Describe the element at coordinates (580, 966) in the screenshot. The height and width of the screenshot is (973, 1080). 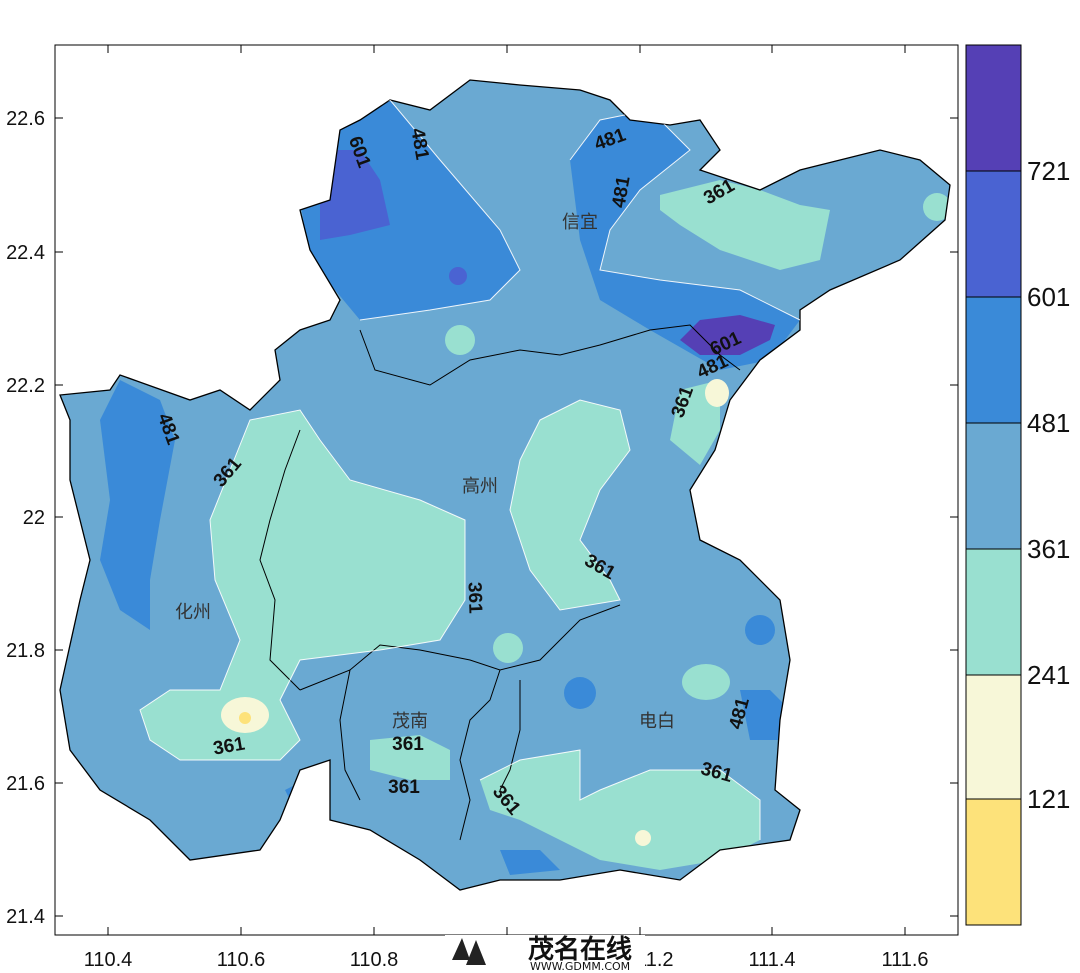
I see `watermark-url: WWW.GDMM.COM` at that location.